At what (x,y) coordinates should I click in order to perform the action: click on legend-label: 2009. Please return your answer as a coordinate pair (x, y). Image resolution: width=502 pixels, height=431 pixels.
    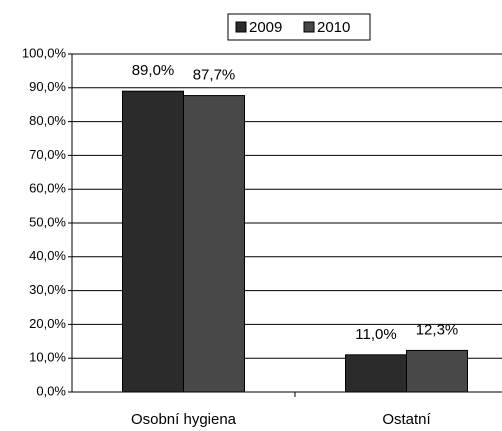
    Looking at the image, I should click on (265, 27).